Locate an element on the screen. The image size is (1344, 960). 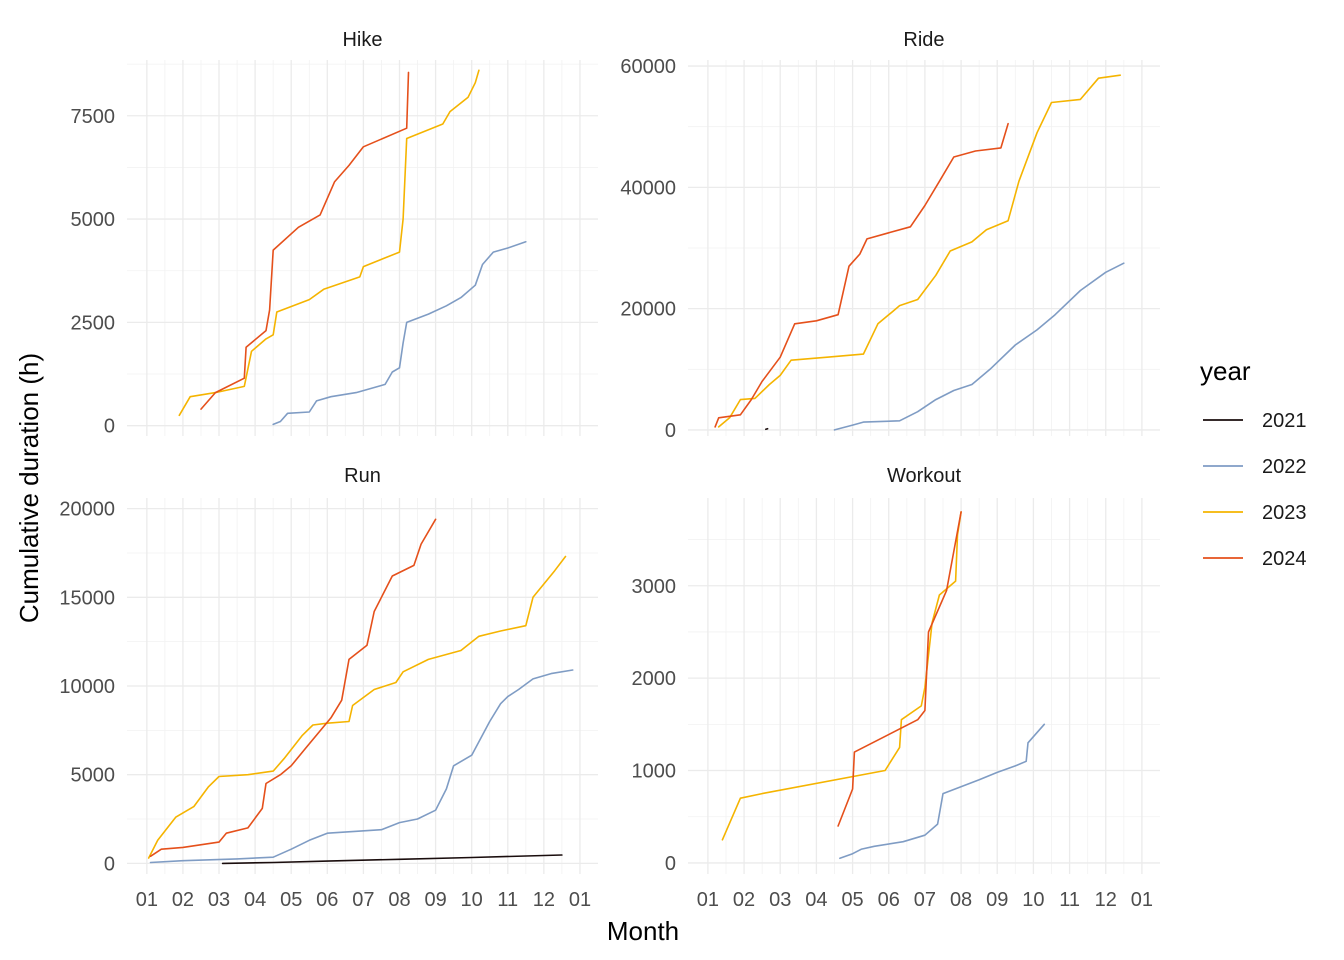
legend-label: 2024 is located at coordinates (1284, 559).